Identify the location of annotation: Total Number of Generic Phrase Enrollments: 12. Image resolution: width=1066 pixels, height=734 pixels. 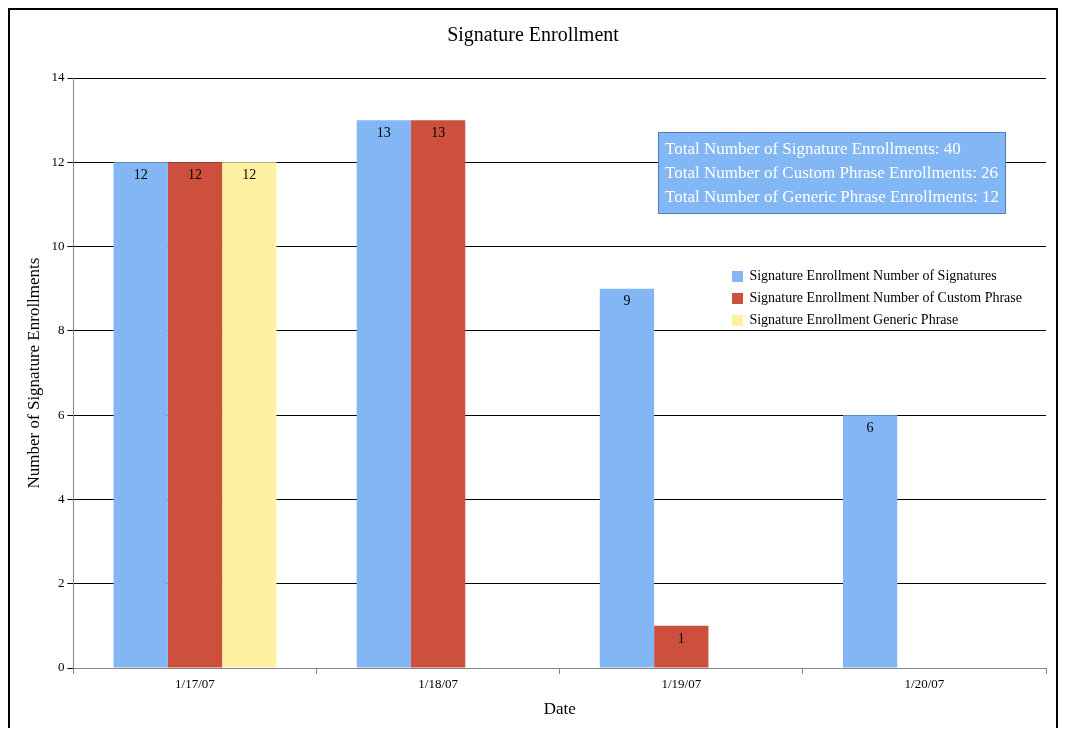
(832, 197).